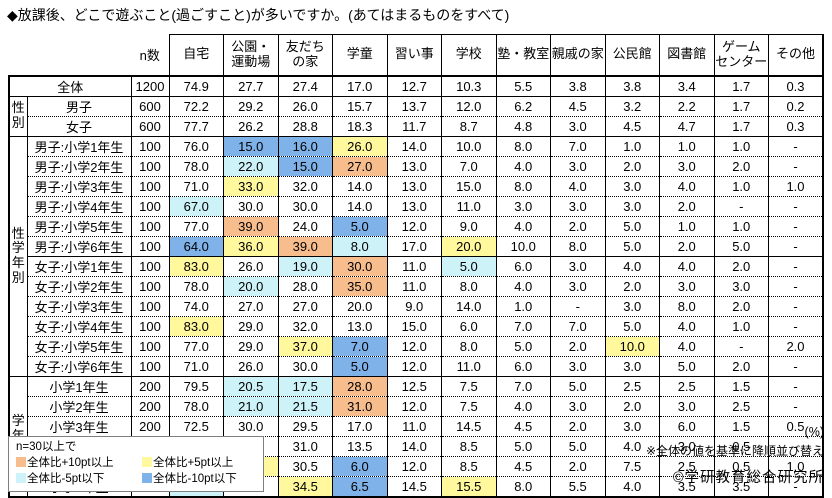 Image resolution: width=832 pixels, height=498 pixels. What do you see at coordinates (469, 405) in the screenshot?
I see `data-cell: 7.5` at bounding box center [469, 405].